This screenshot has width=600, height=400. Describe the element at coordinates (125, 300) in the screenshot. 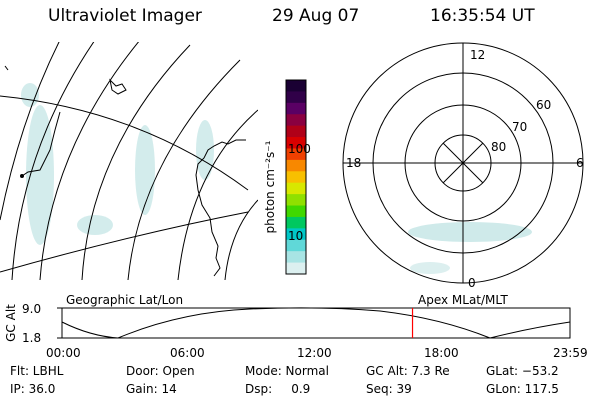

I see `timeline-left-label: Geographic Lat/Lon` at that location.